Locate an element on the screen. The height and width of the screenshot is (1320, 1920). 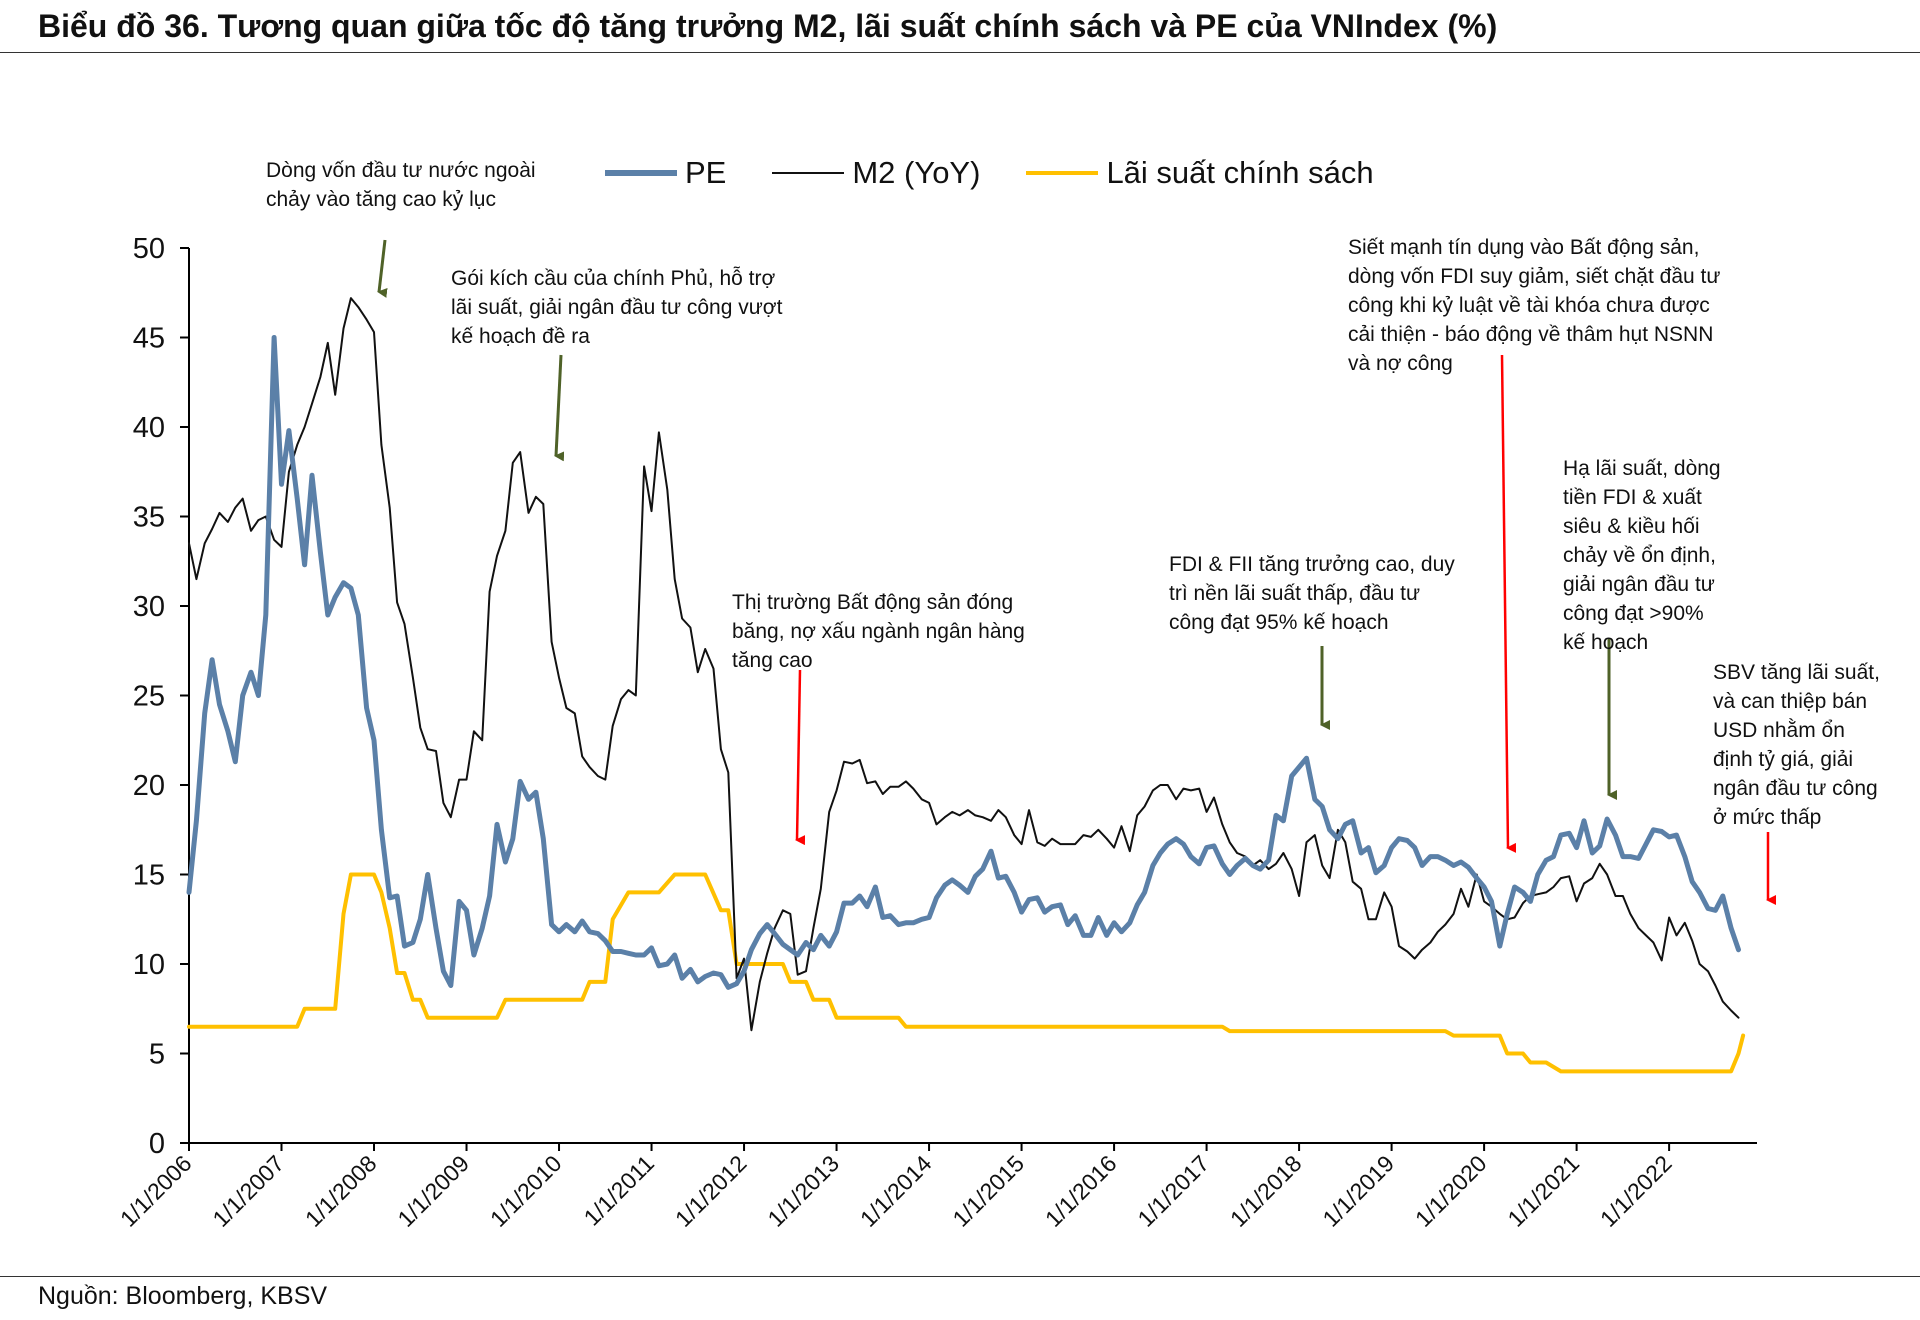
legend-label-pe: PE is located at coordinates (706, 172).